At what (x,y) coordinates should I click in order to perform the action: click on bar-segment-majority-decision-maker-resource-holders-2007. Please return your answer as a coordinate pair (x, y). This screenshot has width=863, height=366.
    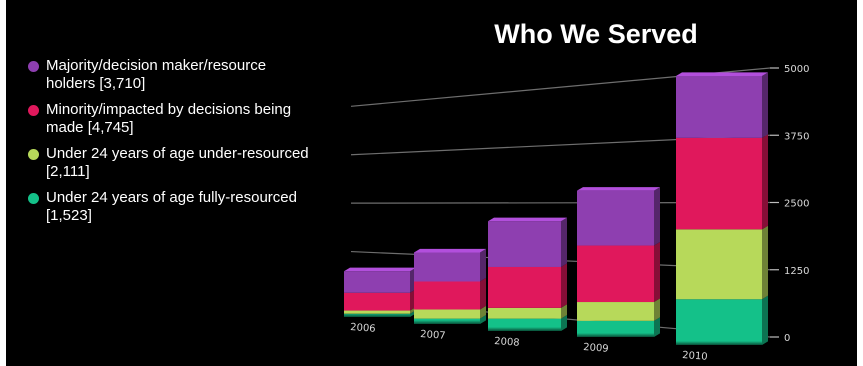
    Looking at the image, I should click on (447, 267).